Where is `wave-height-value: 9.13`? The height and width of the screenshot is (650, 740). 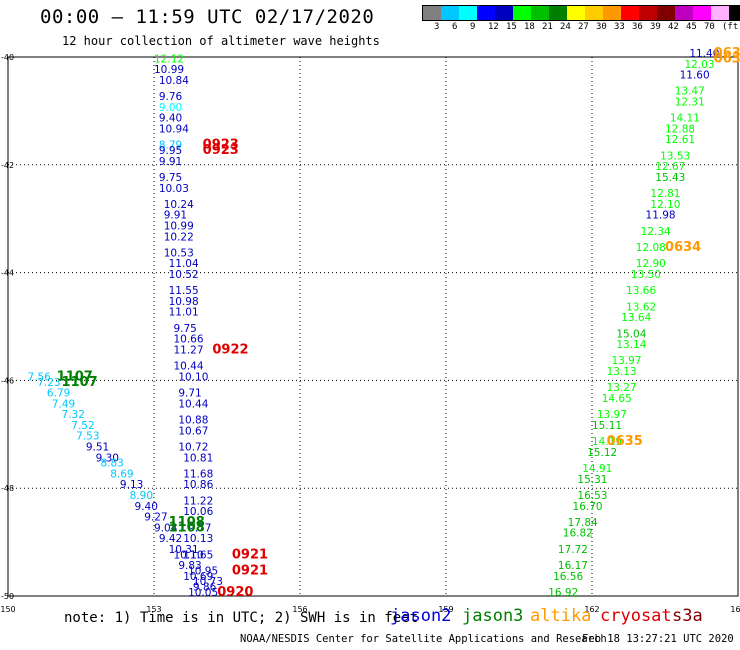 wave-height-value: 9.13 is located at coordinates (131, 485).